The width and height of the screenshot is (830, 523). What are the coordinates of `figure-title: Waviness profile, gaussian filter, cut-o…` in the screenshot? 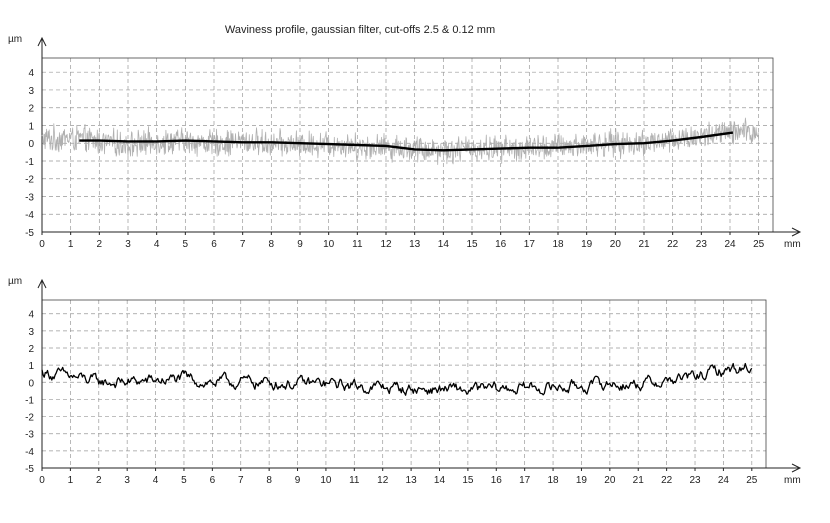 It's located at (360, 30).